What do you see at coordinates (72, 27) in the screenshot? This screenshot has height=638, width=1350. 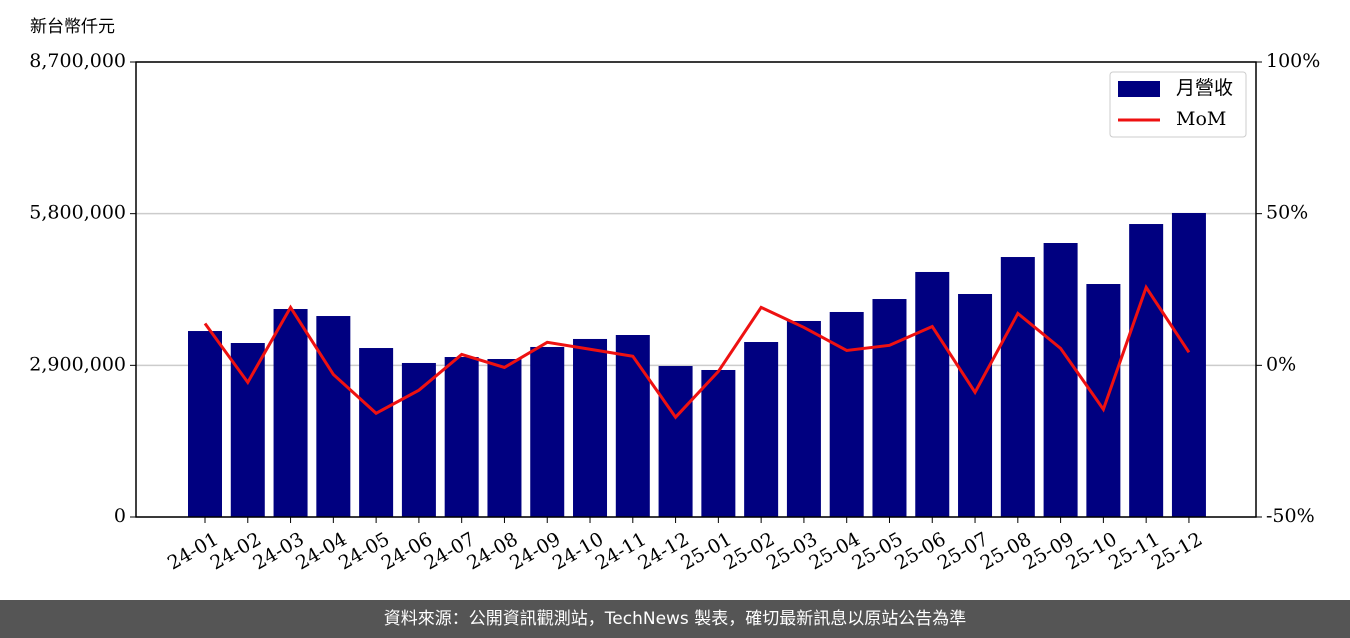 I see `y-axis-label: 新台幣仟元` at bounding box center [72, 27].